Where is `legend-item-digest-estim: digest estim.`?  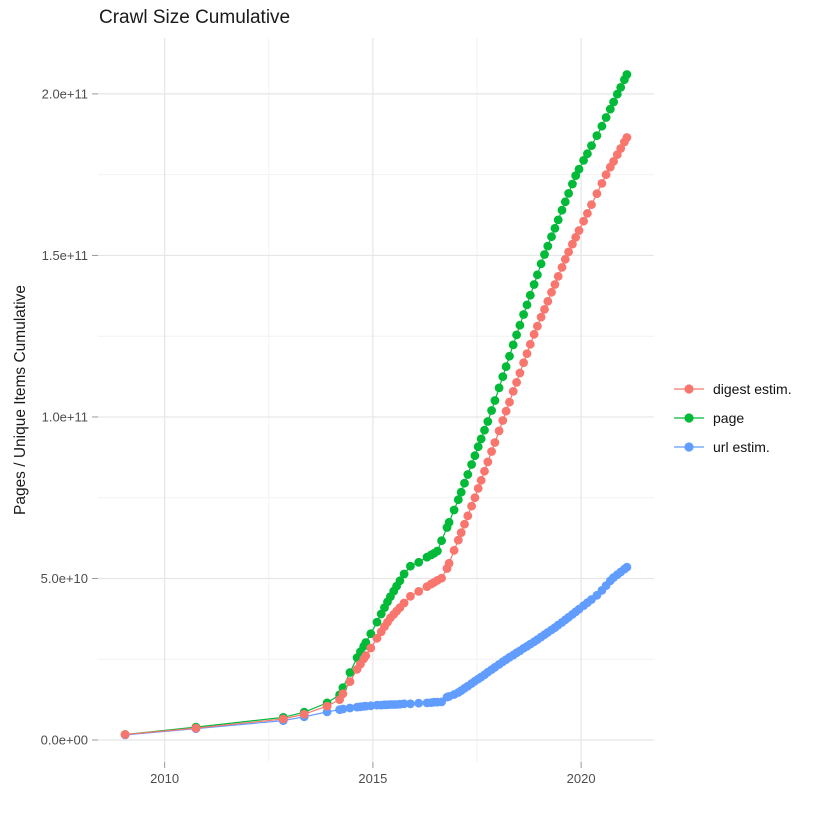 legend-item-digest-estim: digest estim. is located at coordinates (732, 389).